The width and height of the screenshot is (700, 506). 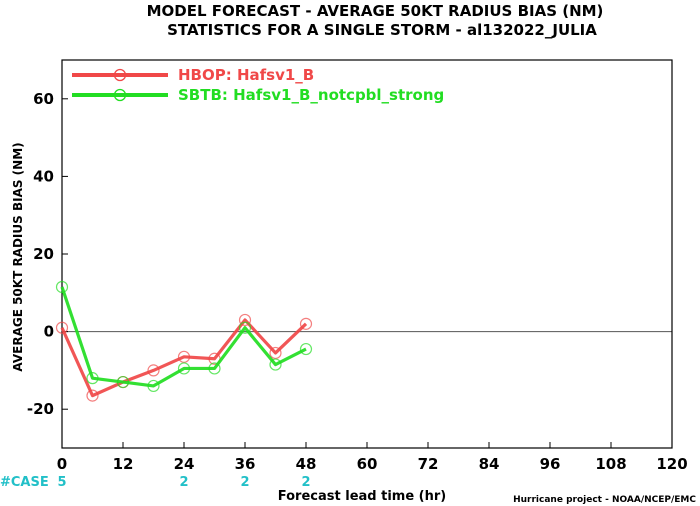 I want to click on x-tick-label: 24, so click(x=184, y=464).